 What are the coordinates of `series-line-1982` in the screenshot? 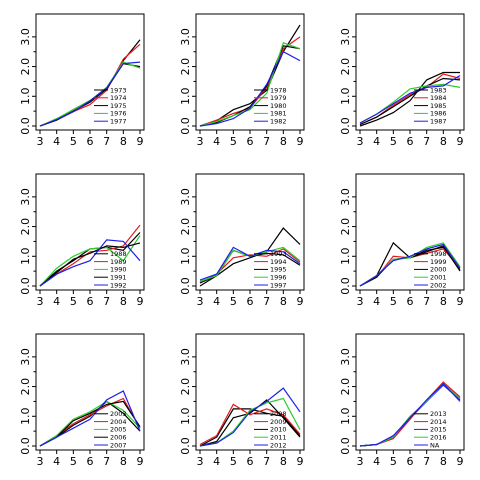 It's located at (250, 88).